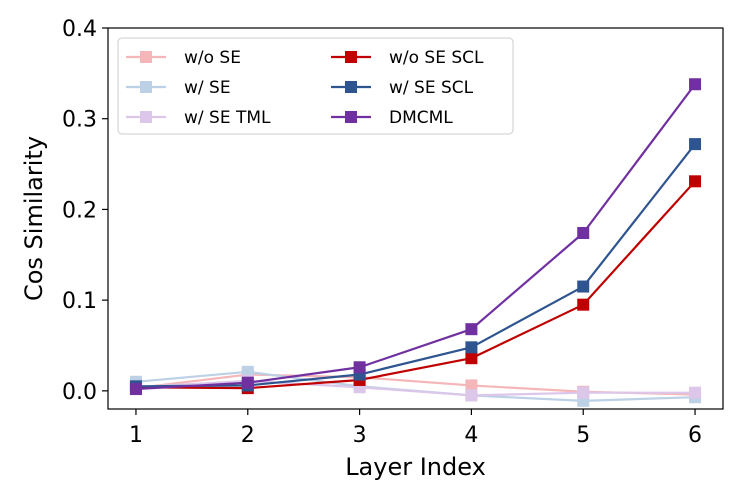 The width and height of the screenshot is (747, 498). I want to click on y-tick-label: 0.2, so click(79, 210).